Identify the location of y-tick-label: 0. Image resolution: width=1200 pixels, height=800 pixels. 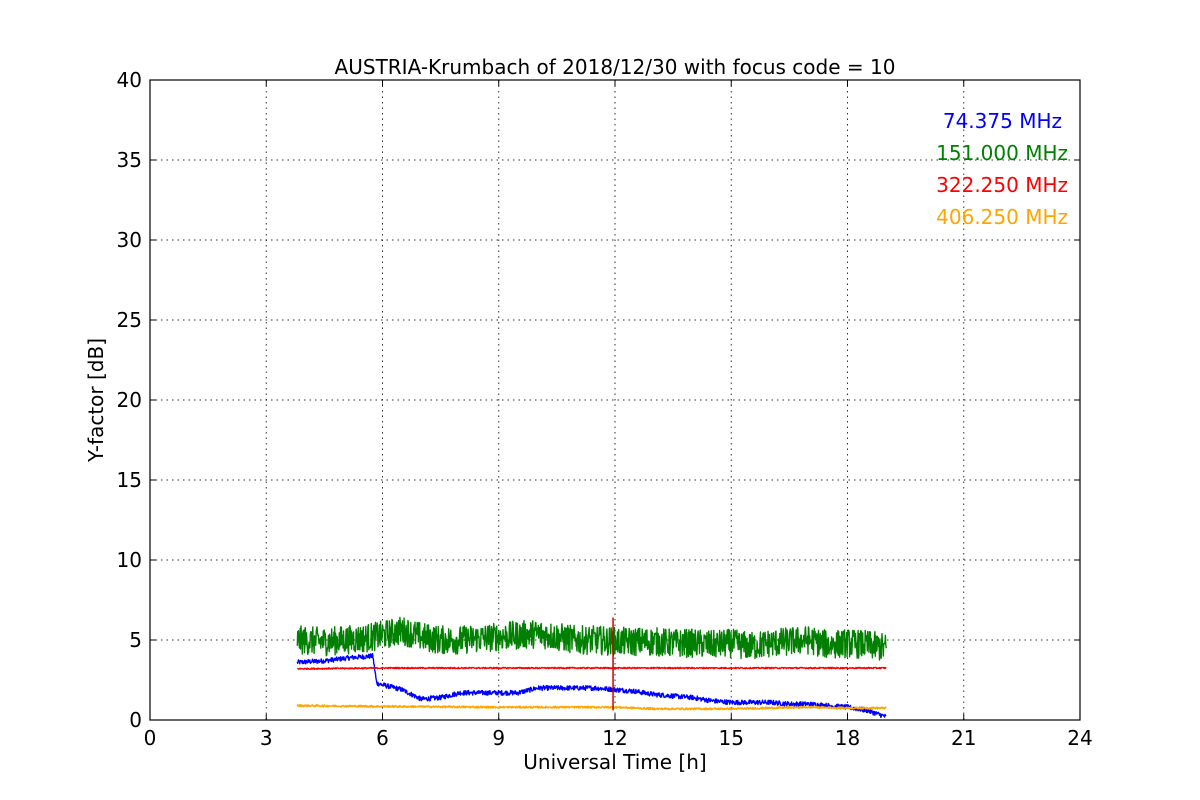
(135, 720).